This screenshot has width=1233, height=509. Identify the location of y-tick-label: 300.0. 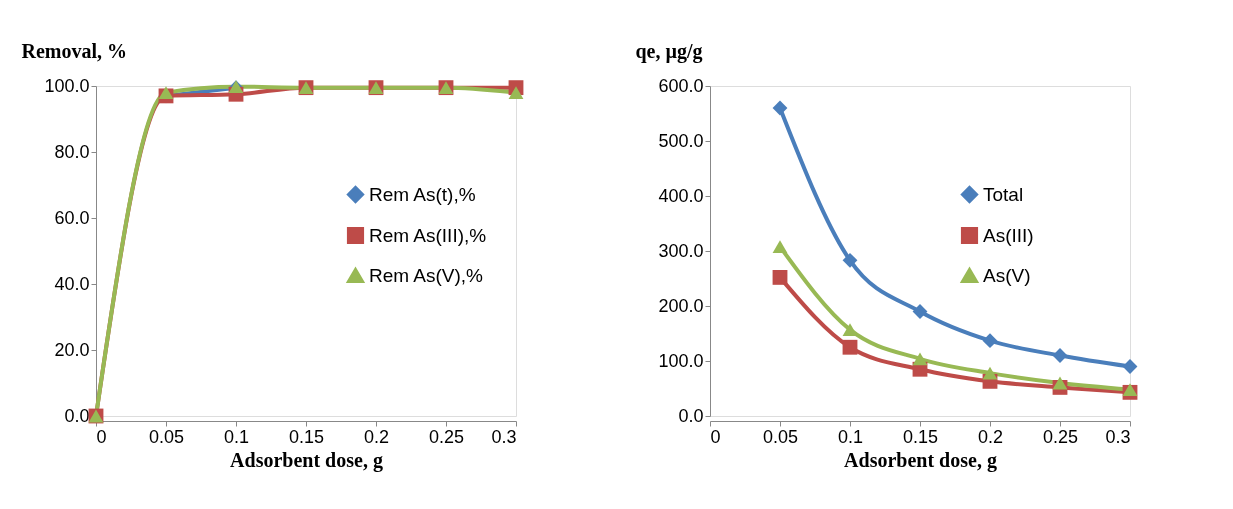
(681, 250).